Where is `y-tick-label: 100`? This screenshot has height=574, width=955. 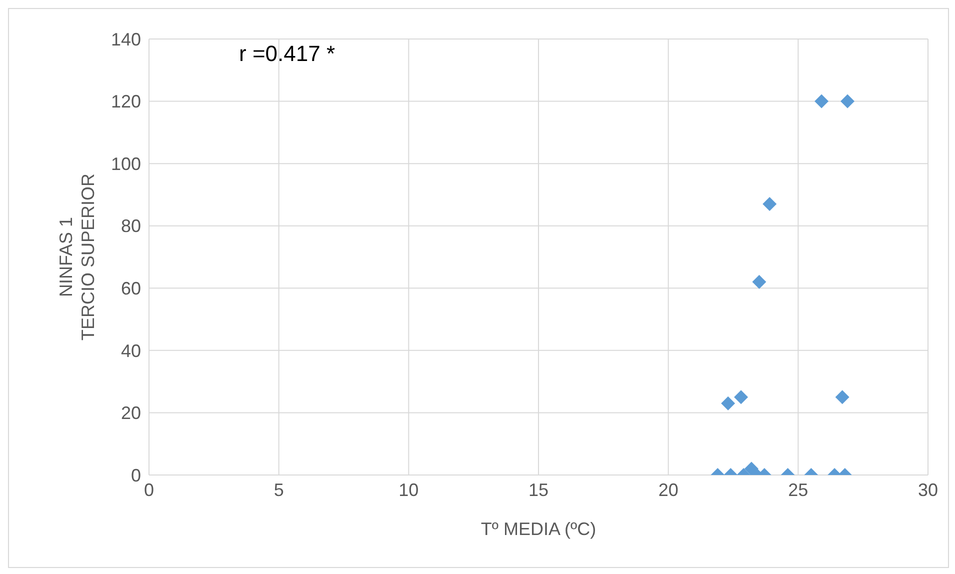 y-tick-label: 100 is located at coordinates (125, 164).